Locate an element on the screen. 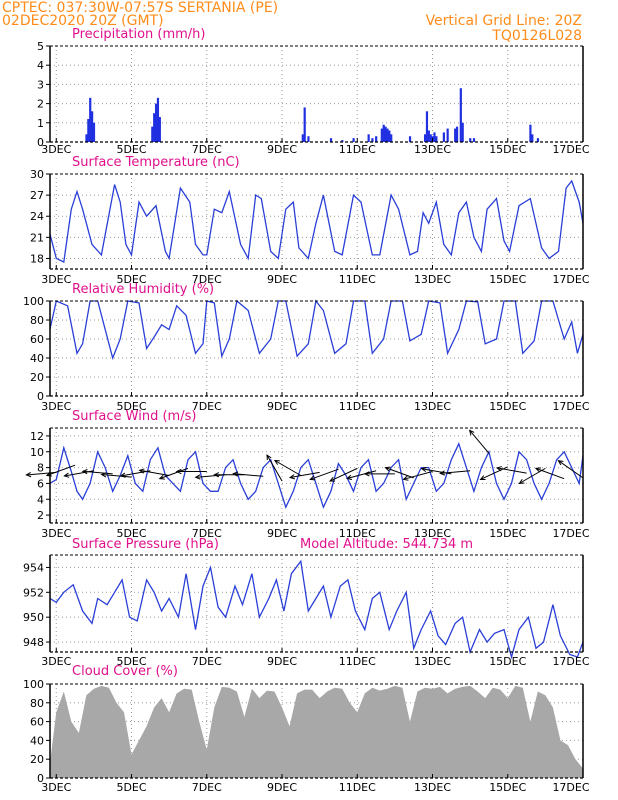 The image size is (618, 800). x-tick-label: 15DEC is located at coordinates (507, 533).